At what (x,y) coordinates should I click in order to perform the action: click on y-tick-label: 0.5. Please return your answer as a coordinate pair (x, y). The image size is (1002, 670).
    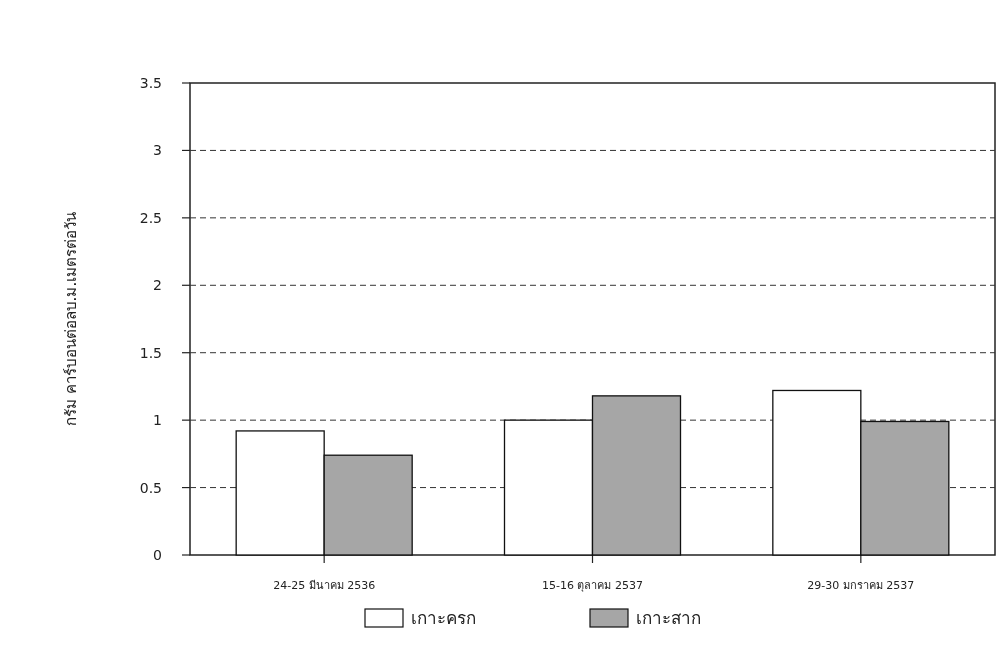
    Looking at the image, I should click on (150, 487).